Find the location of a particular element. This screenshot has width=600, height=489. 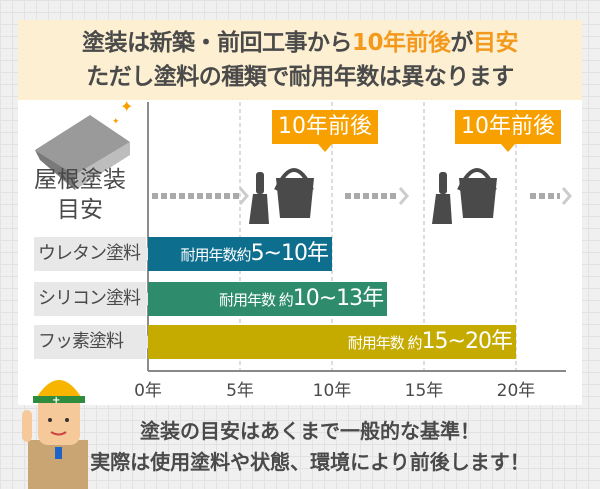

footer-line: 塗装の目安はあくまで一般的な基準！ is located at coordinates (310, 431).